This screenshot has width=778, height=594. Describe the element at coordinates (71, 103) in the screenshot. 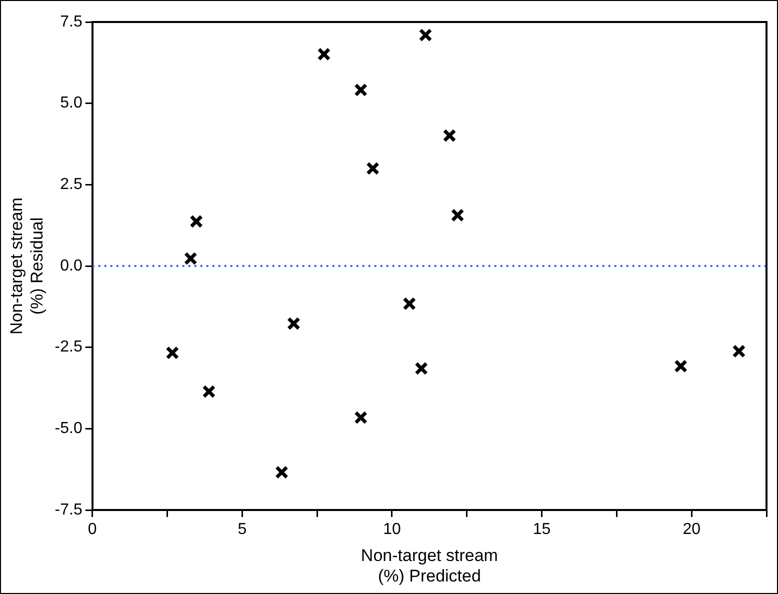

I see `y-tick-label: 5.0` at that location.